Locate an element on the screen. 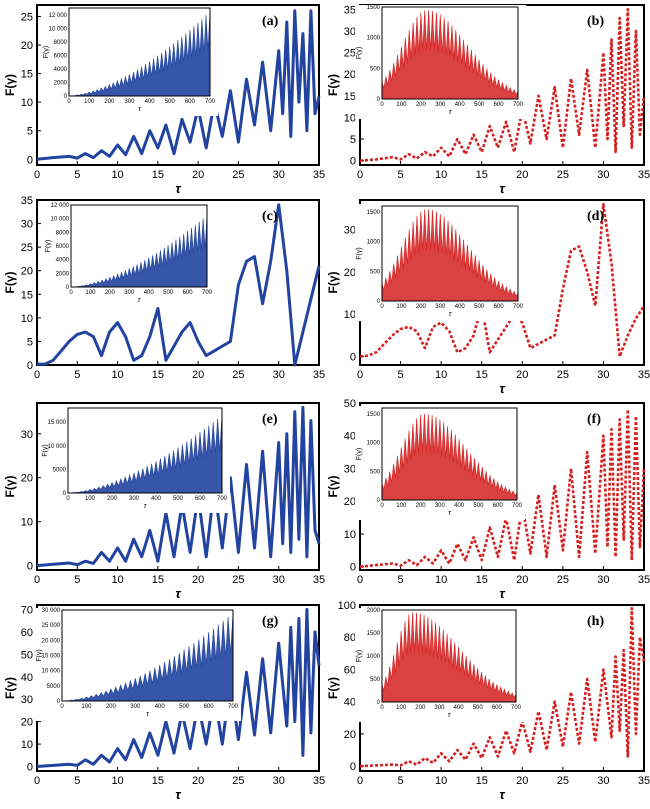  y-tick-label: 100 is located at coordinates (347, 606).